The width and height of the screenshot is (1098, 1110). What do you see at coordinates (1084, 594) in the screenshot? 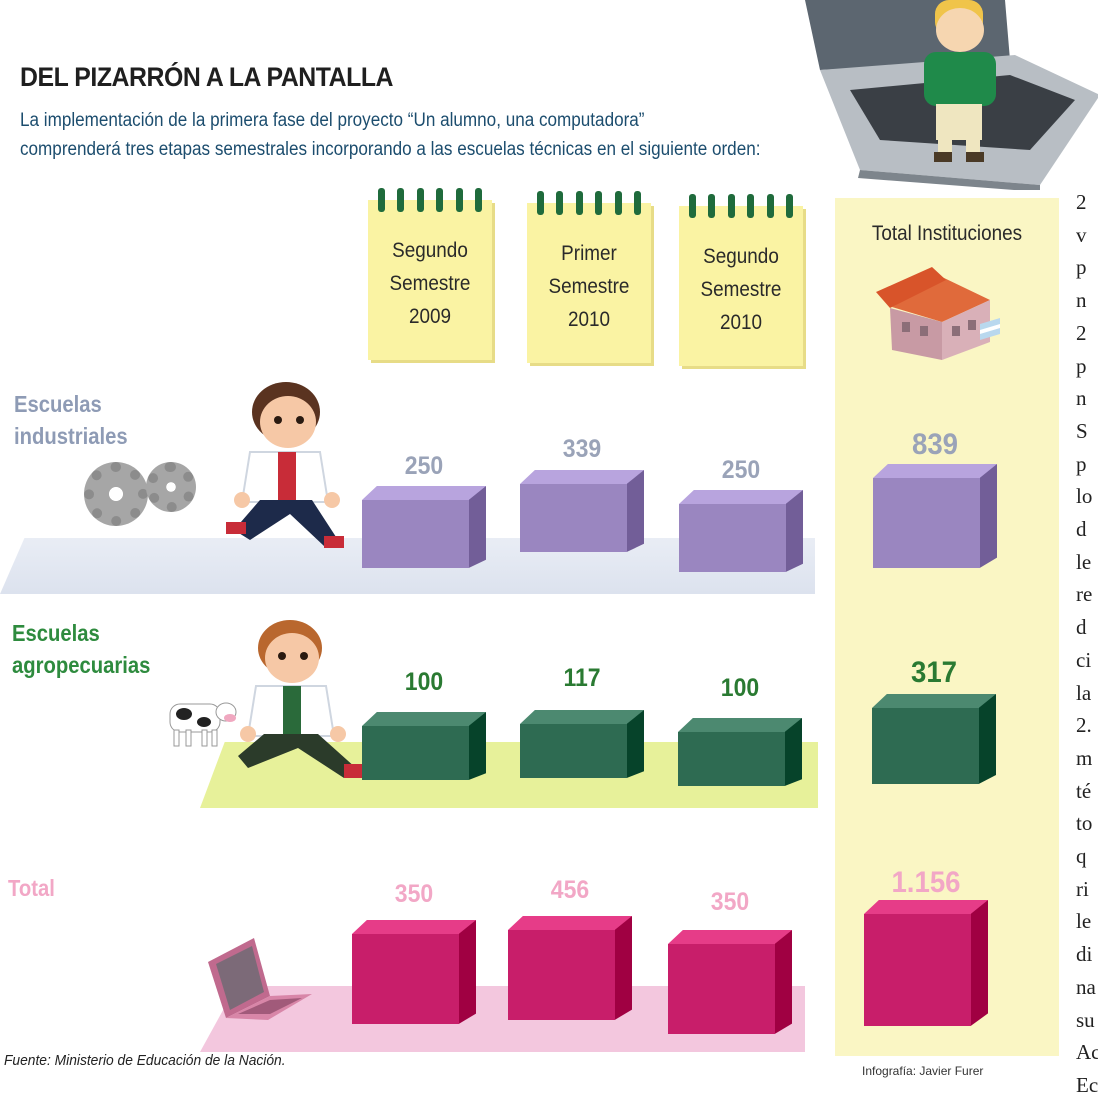
I see `margin-text-line: re` at bounding box center [1084, 594].